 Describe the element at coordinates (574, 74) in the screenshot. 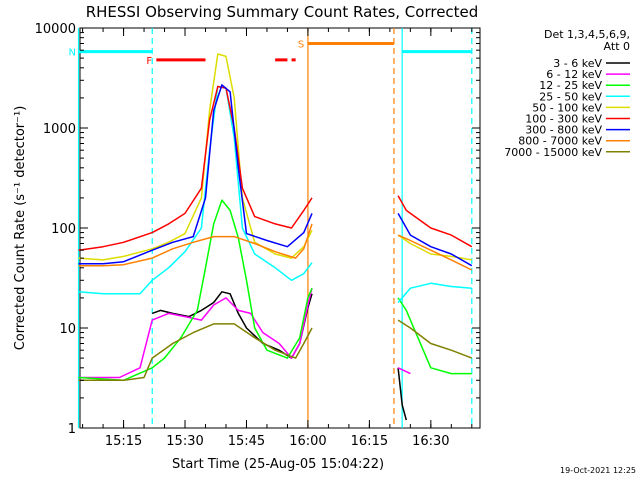

I see `legend-label: 6 - 12 keV` at that location.